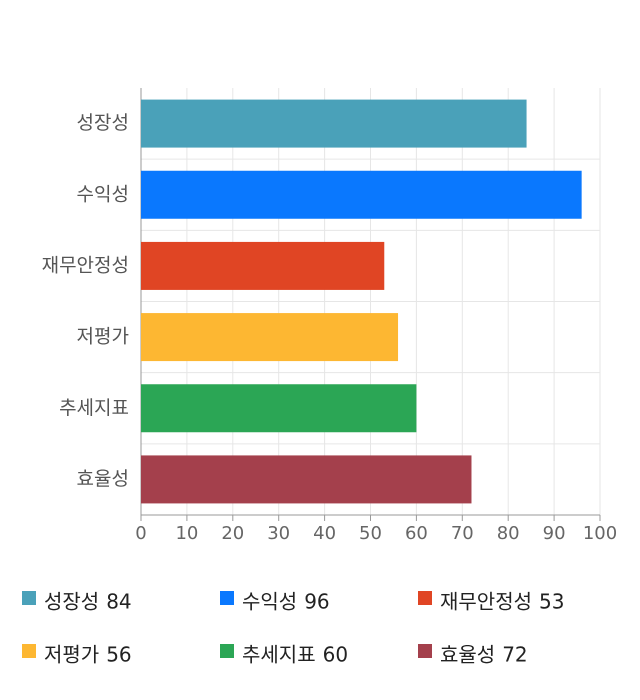 This screenshot has height=700, width=640. I want to click on x-tick-label: 10, so click(186, 533).